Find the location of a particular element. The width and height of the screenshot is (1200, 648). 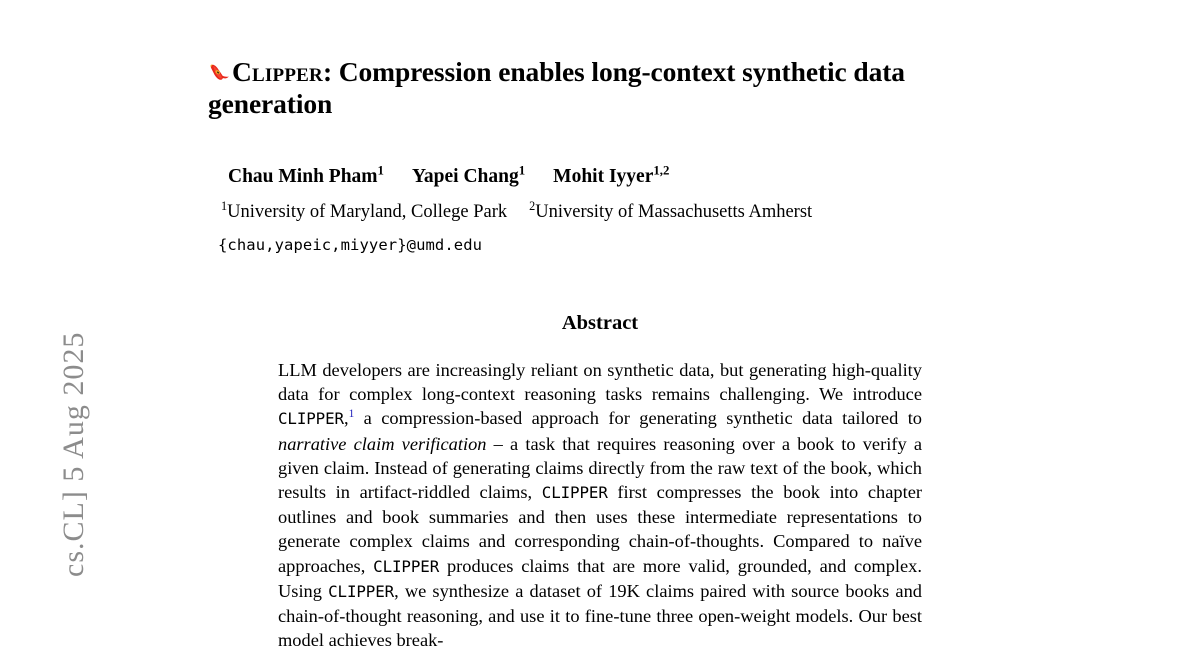

author-2-affil-mark: 1 is located at coordinates (522, 170).